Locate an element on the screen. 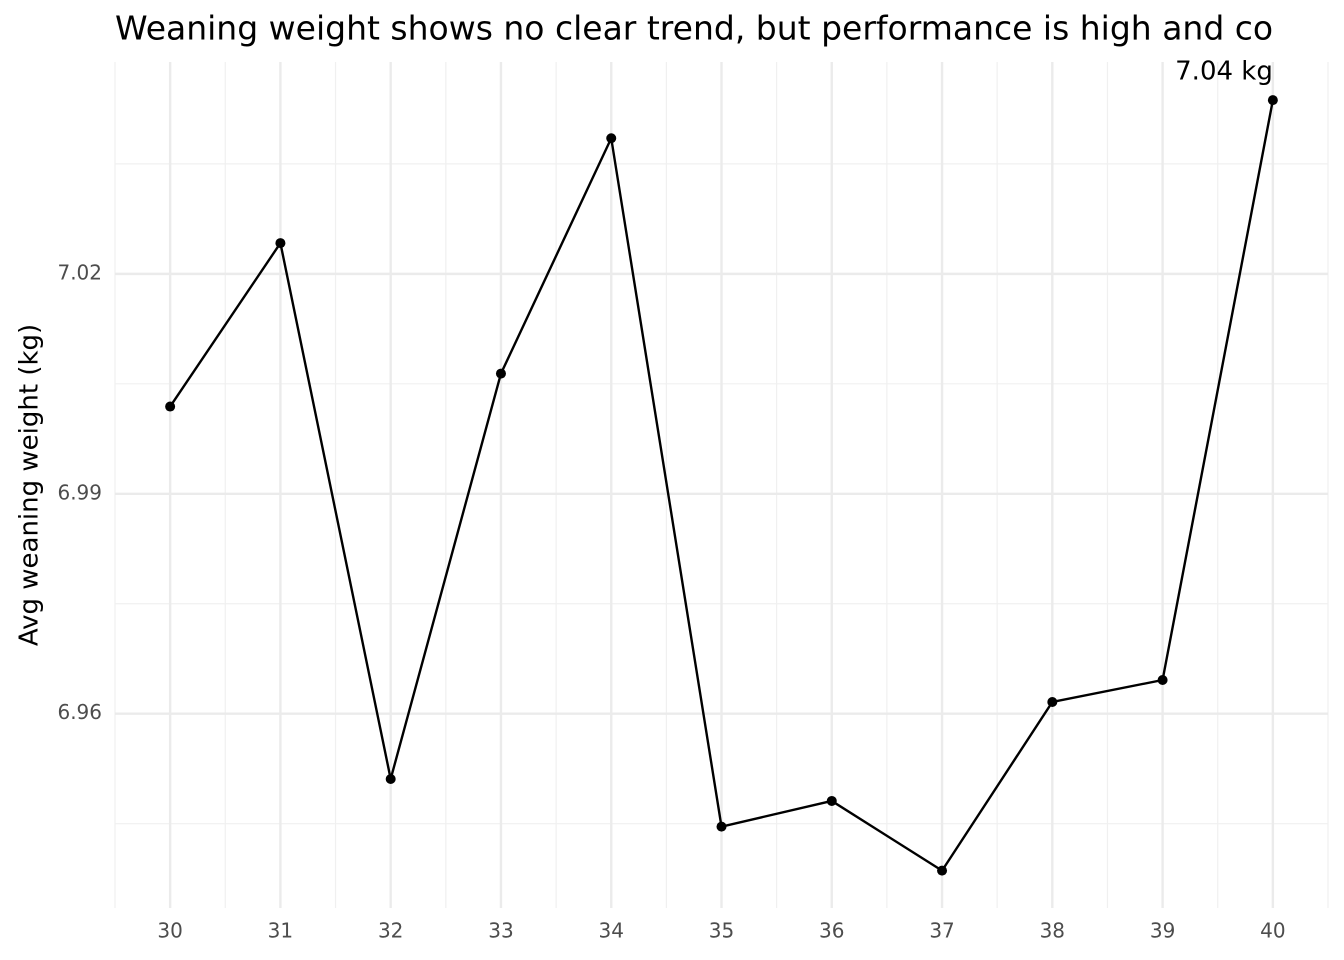 This screenshot has height=960, width=1344. y-tick-label: 6.99 is located at coordinates (79, 492).